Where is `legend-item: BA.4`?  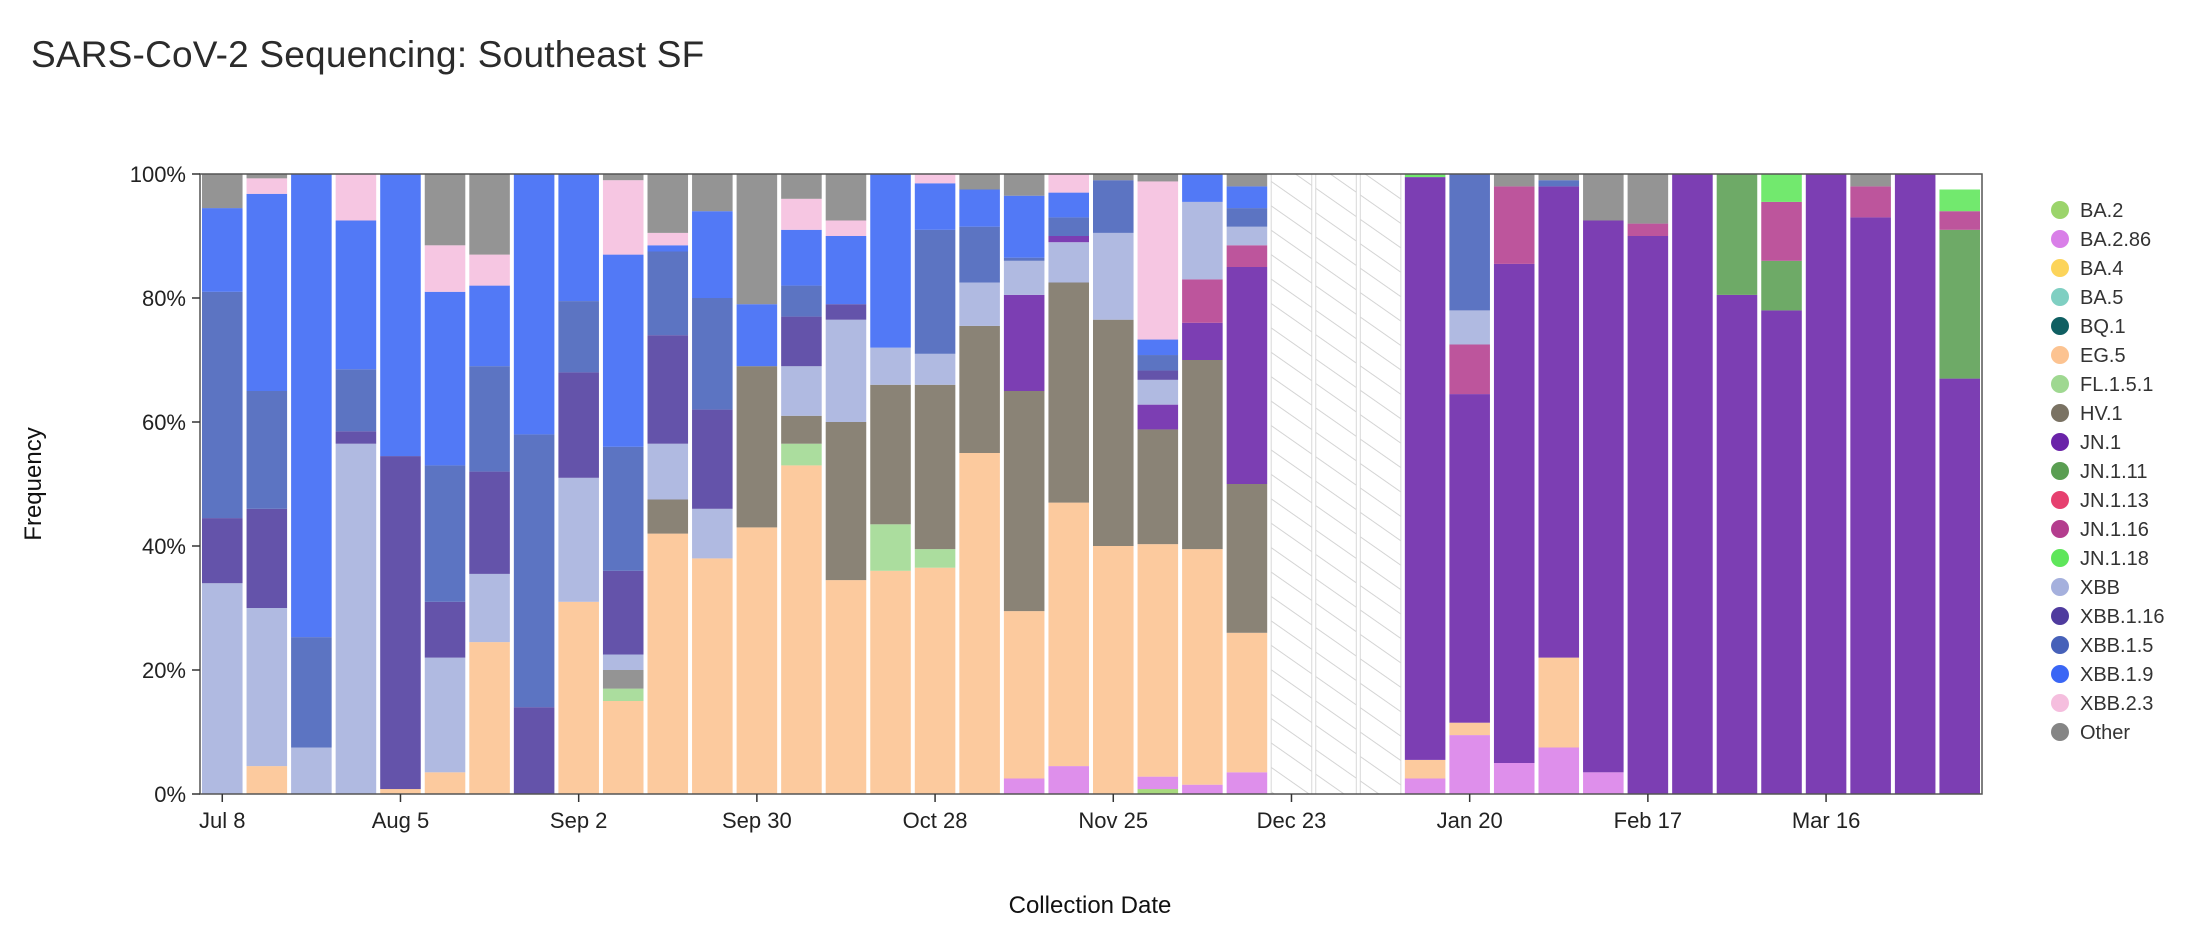
legend-item: BA.4 is located at coordinates (2087, 269).